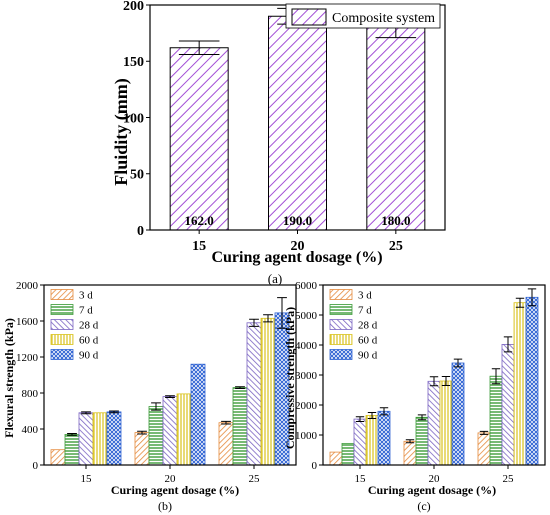  What do you see at coordinates (368, 355) in the screenshot?
I see `chart-c-legend-label: 90 d` at bounding box center [368, 355].